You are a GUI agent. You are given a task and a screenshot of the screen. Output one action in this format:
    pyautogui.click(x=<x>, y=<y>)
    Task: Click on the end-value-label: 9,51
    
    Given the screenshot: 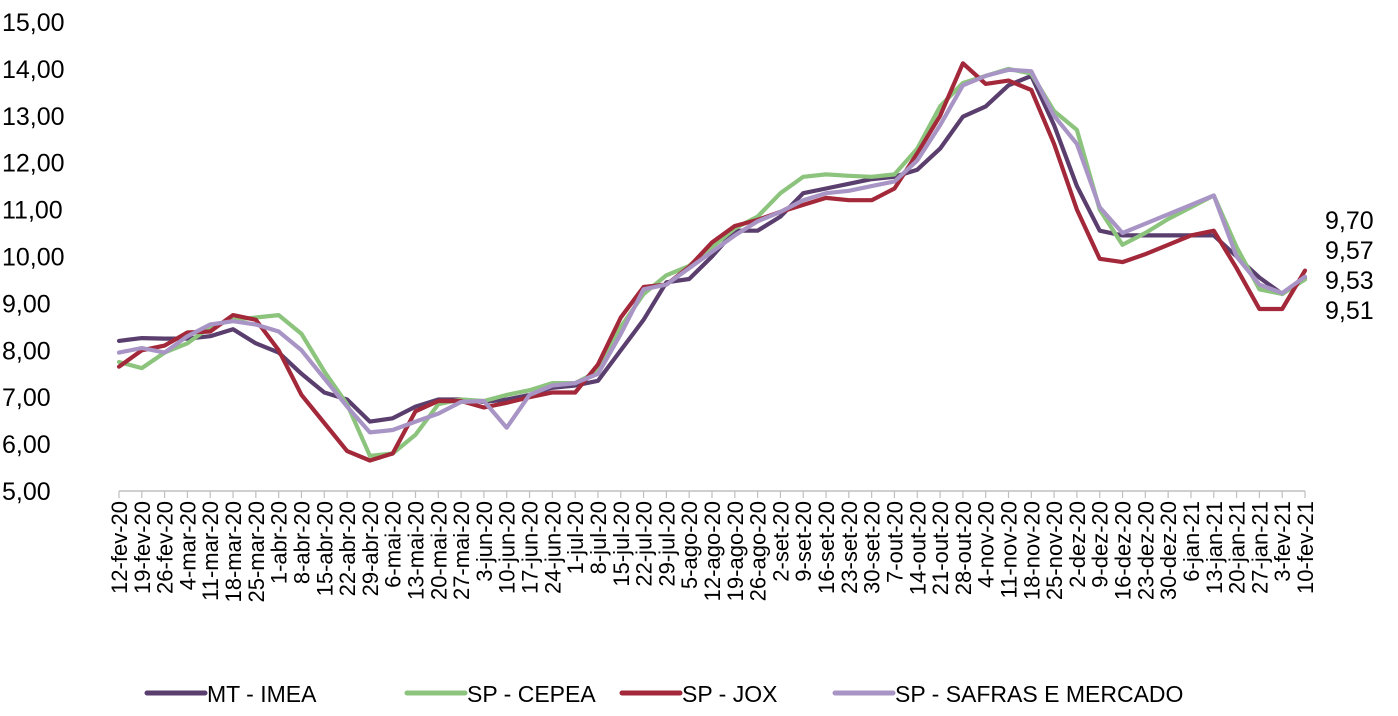 What is the action you would take?
    pyautogui.click(x=1349, y=311)
    